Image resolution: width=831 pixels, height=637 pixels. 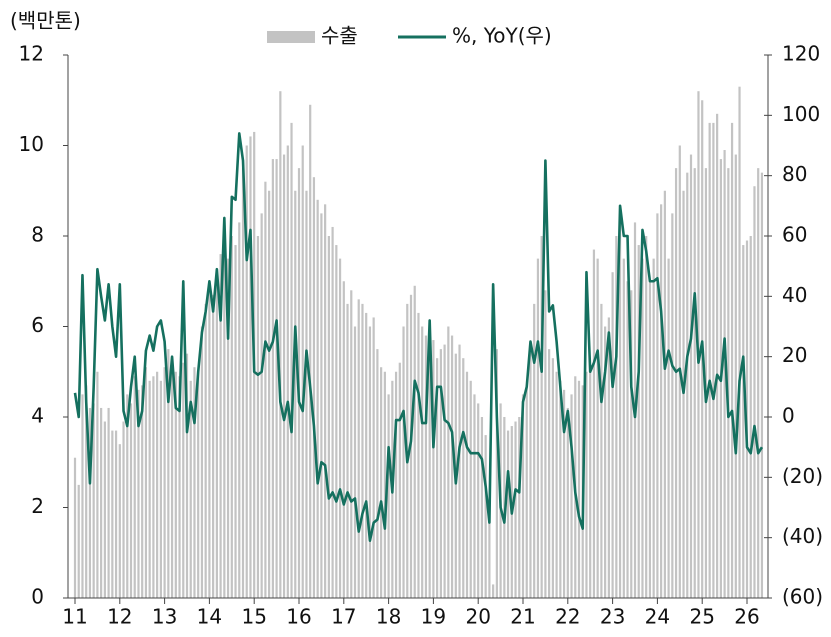 What do you see at coordinates (794, 235) in the screenshot?
I see `y2-tick-label: 60` at bounding box center [794, 235].